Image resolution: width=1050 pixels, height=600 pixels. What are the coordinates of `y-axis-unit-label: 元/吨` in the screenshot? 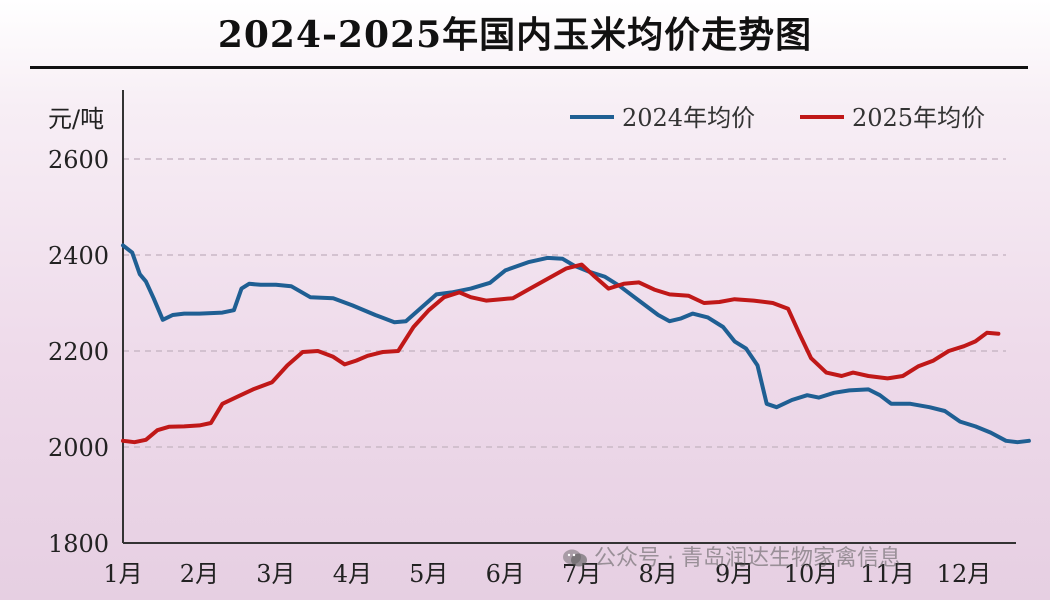 It's located at (76, 119).